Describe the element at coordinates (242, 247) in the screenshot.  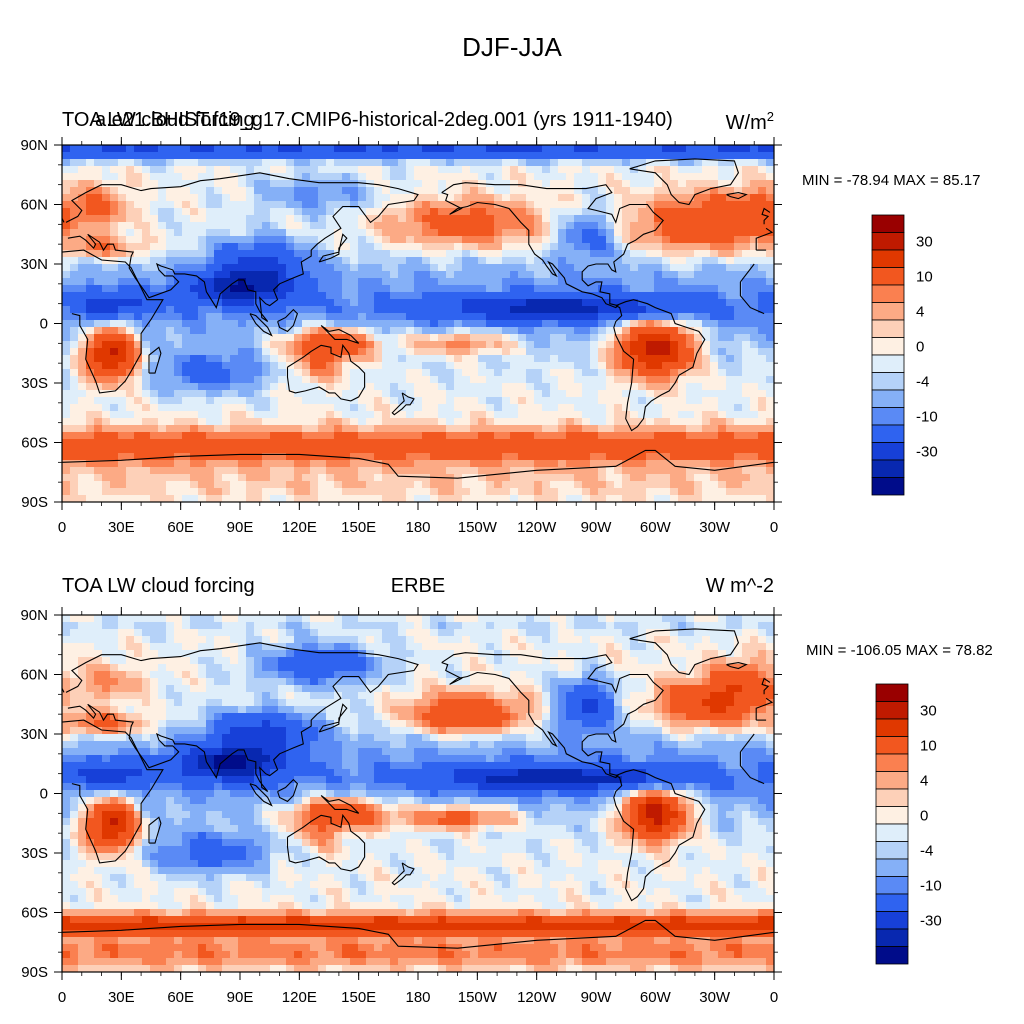
I see `coastline` at that location.